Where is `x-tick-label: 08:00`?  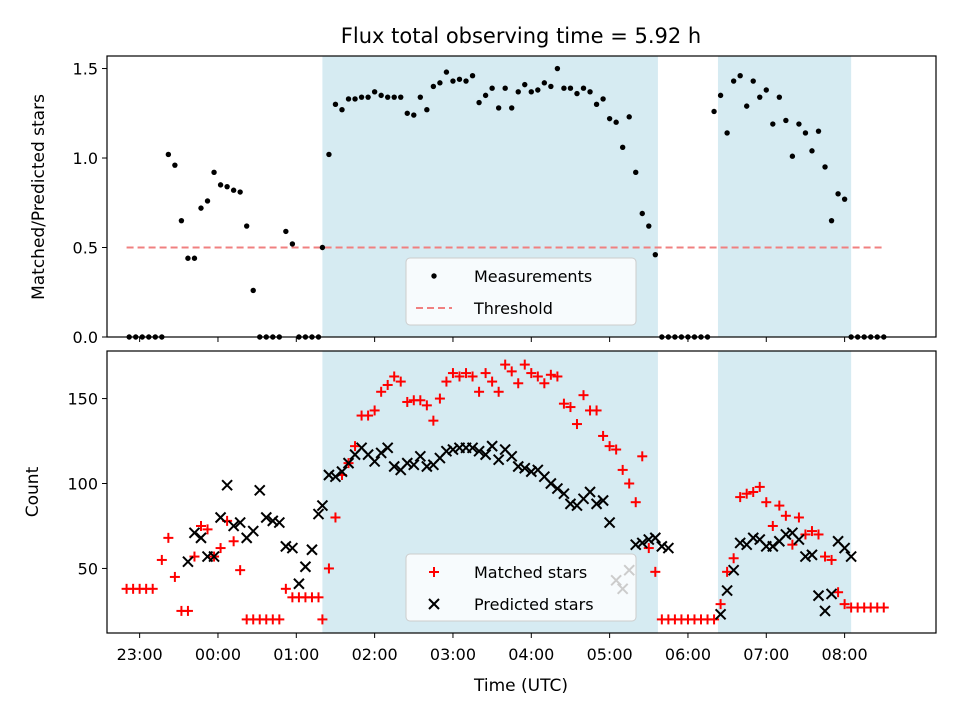 x-tick-label: 08:00 is located at coordinates (845, 654).